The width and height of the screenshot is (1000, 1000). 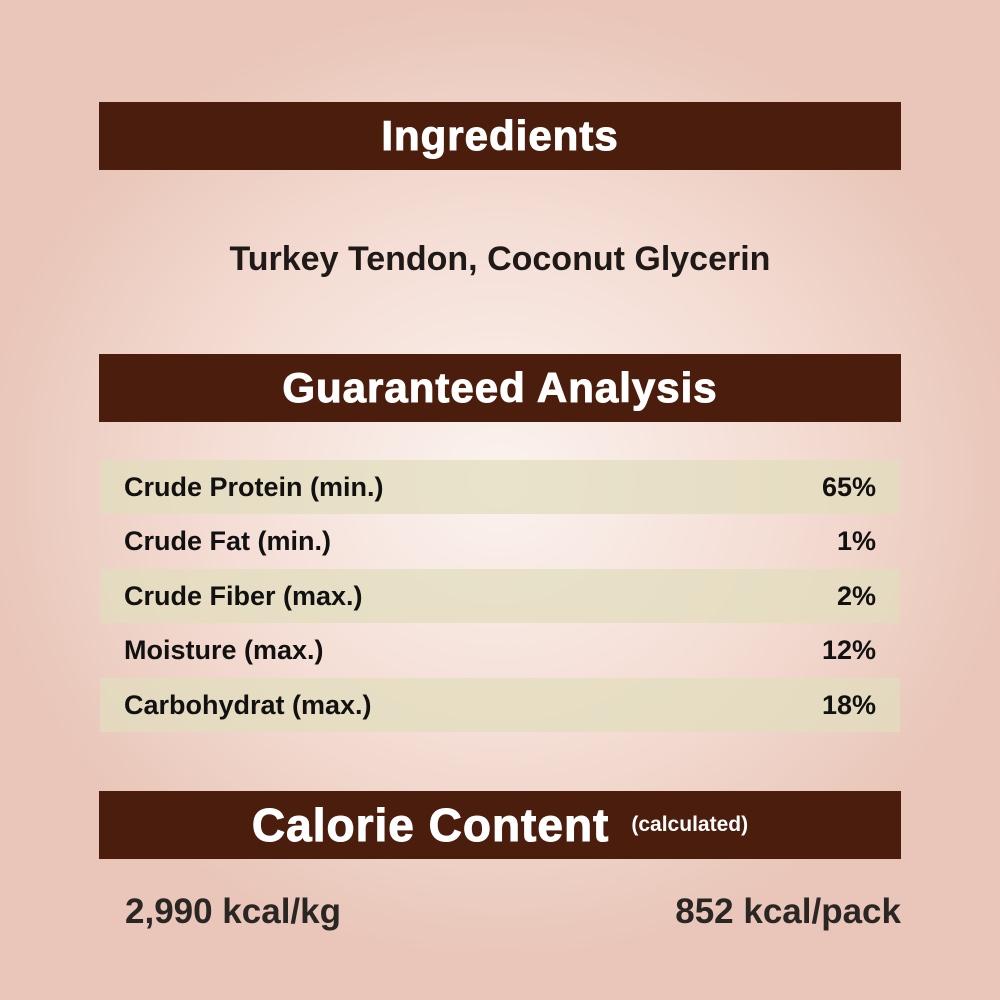 What do you see at coordinates (500, 259) in the screenshot?
I see `ingredients-text: Turkey Tendon, Coconut Glycerin` at bounding box center [500, 259].